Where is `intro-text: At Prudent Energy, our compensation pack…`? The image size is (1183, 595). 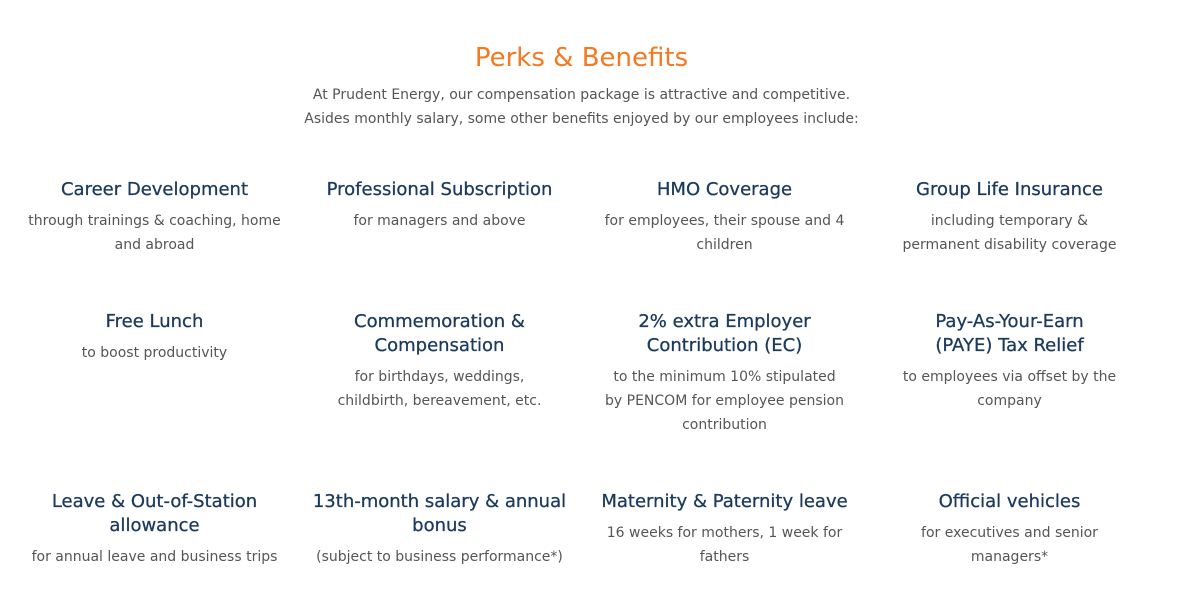
intro-text: At Prudent Energy, our compensation pack… is located at coordinates (581, 107).